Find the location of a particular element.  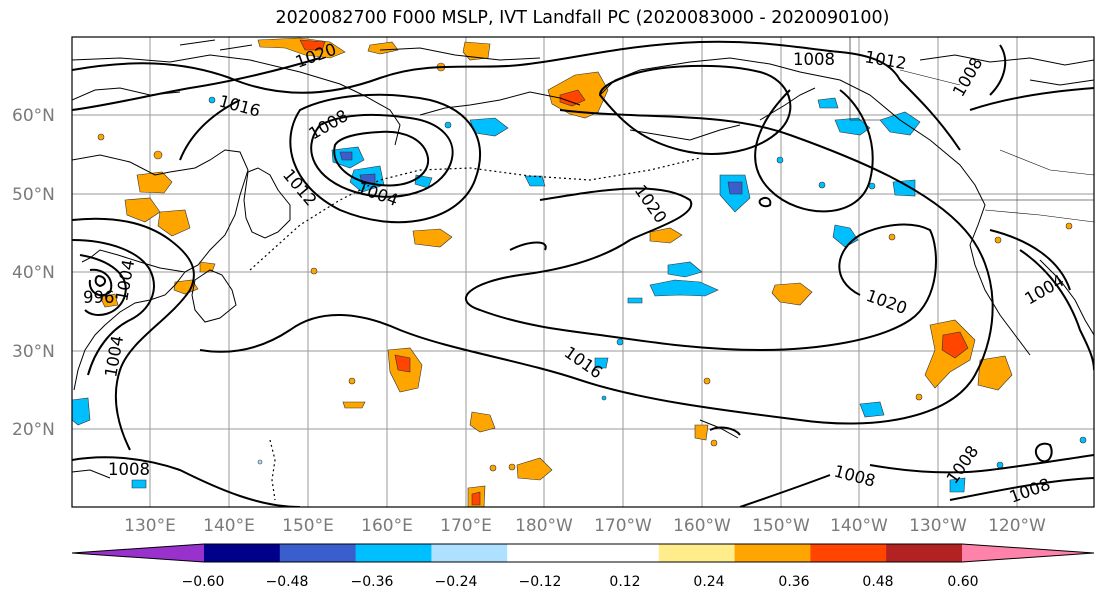

lon-label: 170°E is located at coordinates (466, 526).